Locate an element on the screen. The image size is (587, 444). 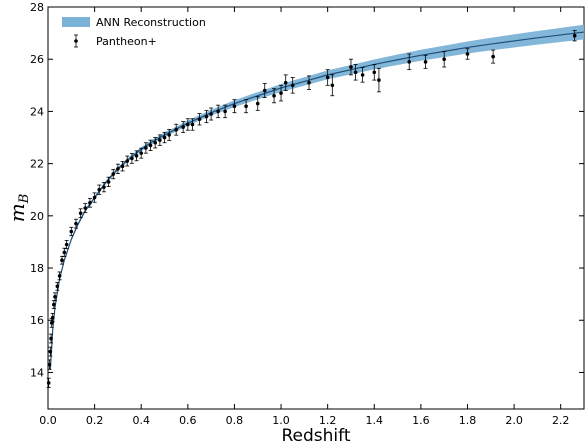
x-tick-label: 1.2 is located at coordinates (328, 420).